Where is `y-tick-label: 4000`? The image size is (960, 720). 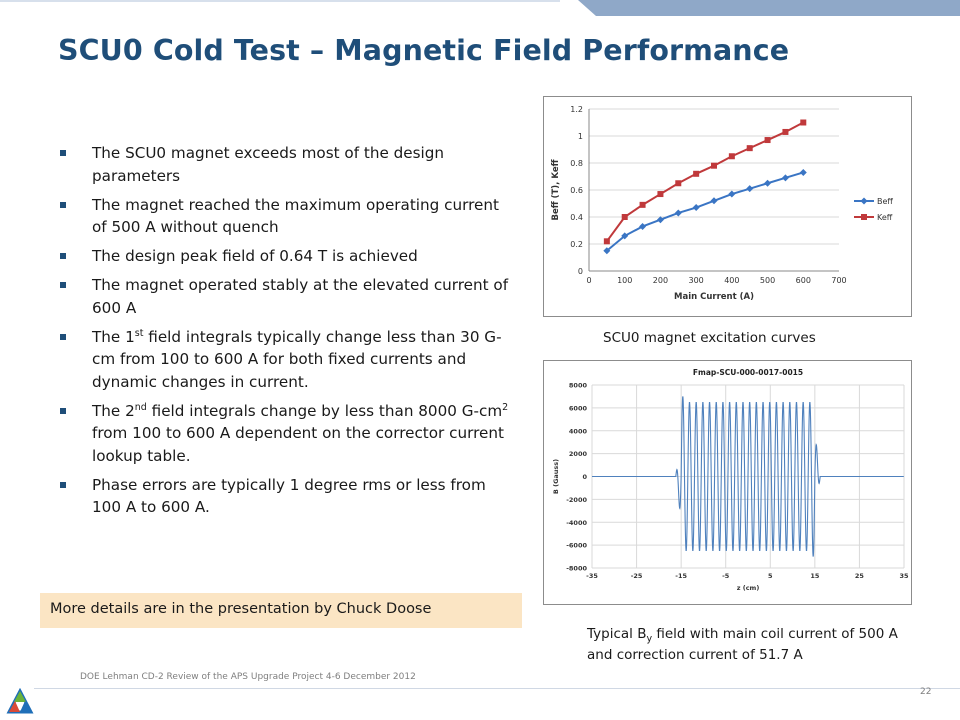 y-tick-label: 4000 is located at coordinates (578, 431).